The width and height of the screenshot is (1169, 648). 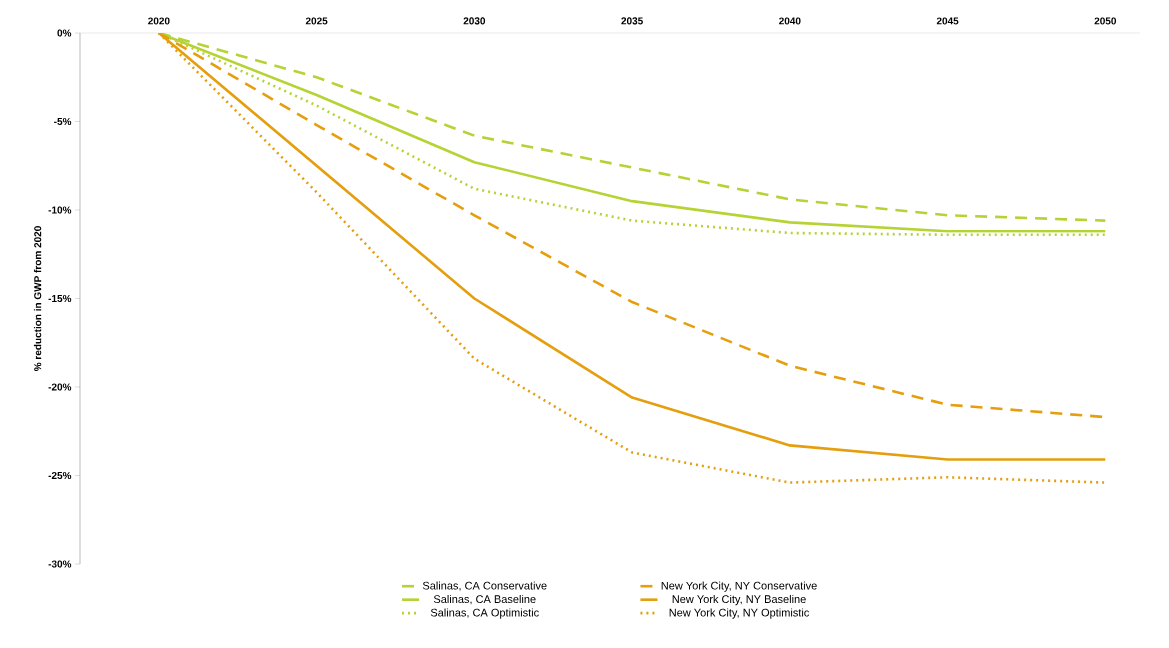 I want to click on y-tick-label: 0%, so click(x=64, y=33).